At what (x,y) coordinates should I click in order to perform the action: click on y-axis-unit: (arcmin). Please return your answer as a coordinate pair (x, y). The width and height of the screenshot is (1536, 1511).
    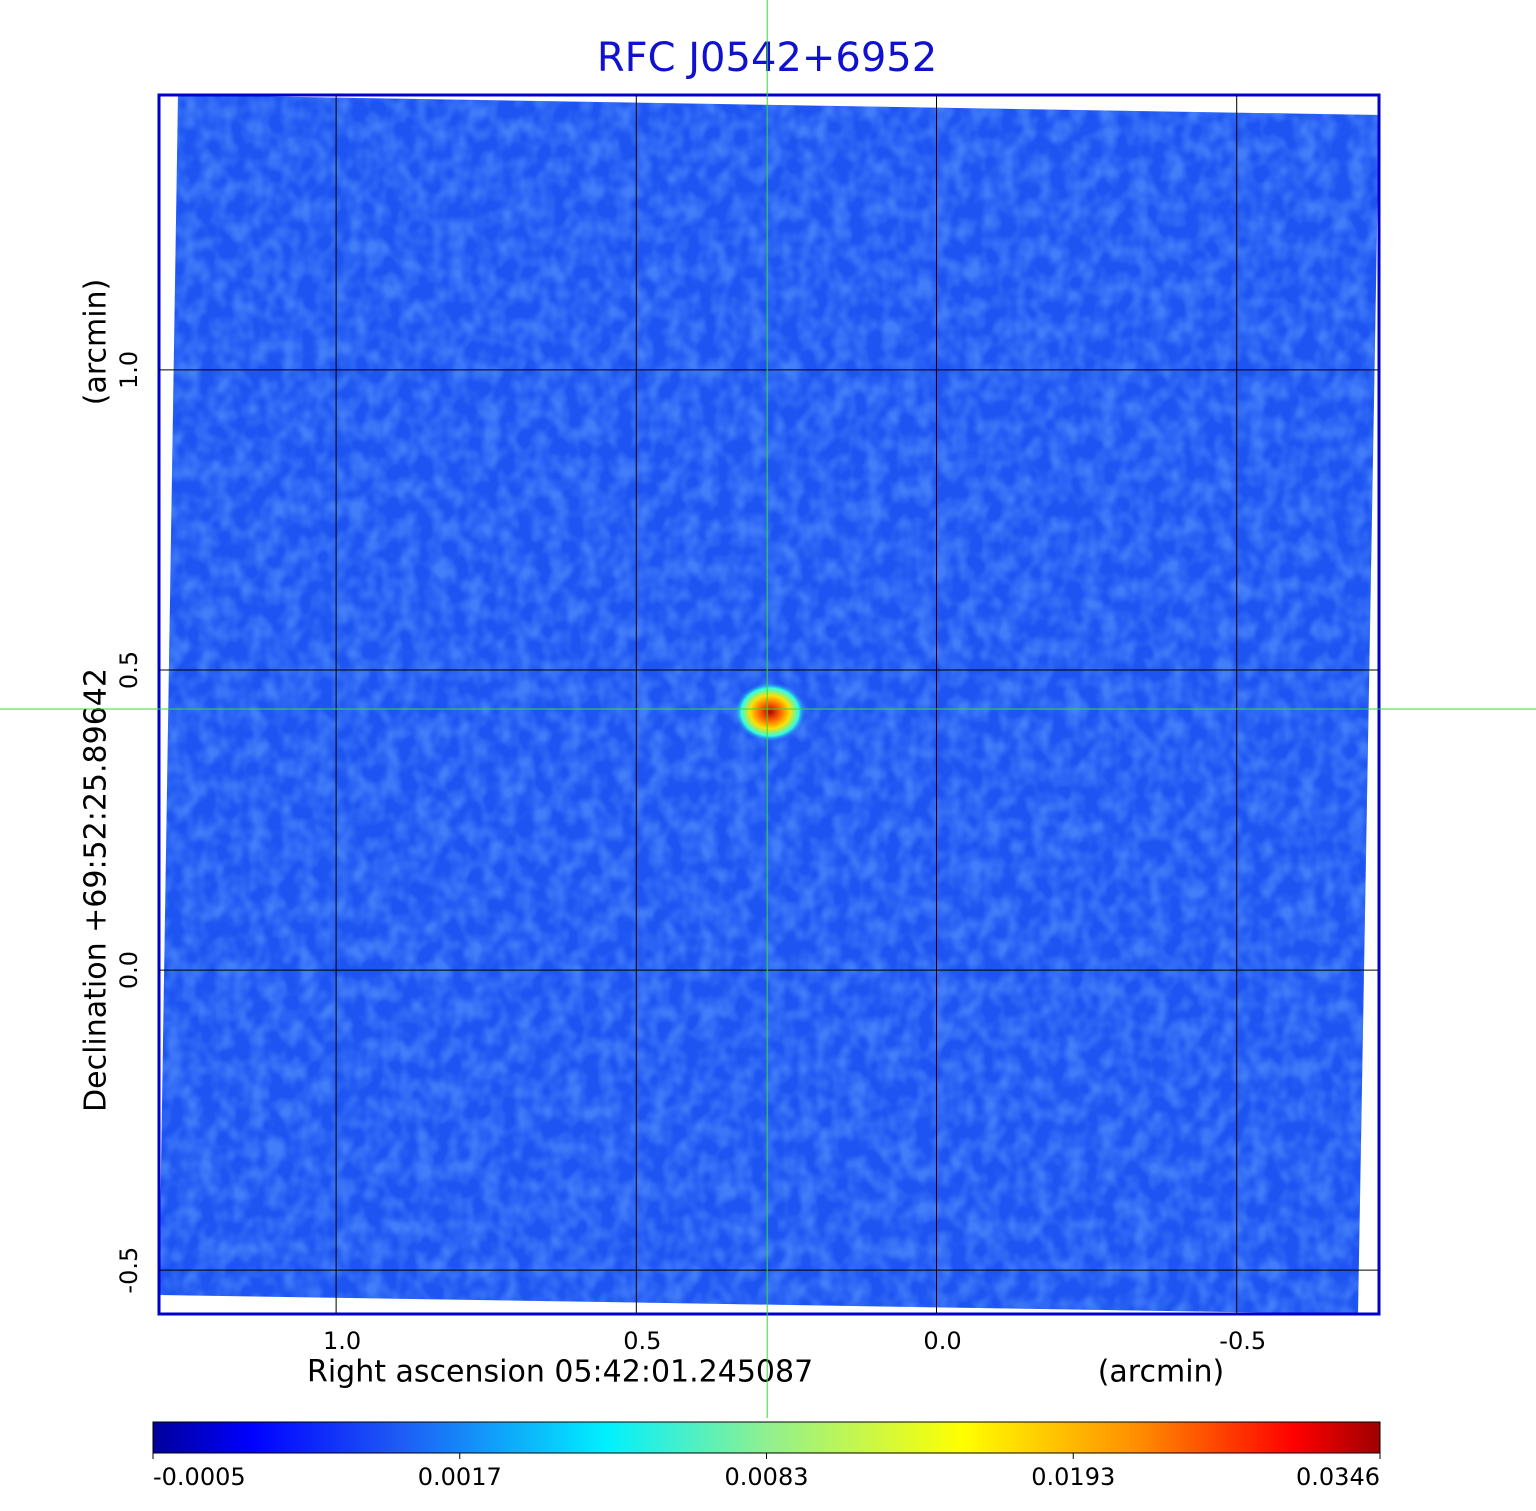
    Looking at the image, I should click on (96, 342).